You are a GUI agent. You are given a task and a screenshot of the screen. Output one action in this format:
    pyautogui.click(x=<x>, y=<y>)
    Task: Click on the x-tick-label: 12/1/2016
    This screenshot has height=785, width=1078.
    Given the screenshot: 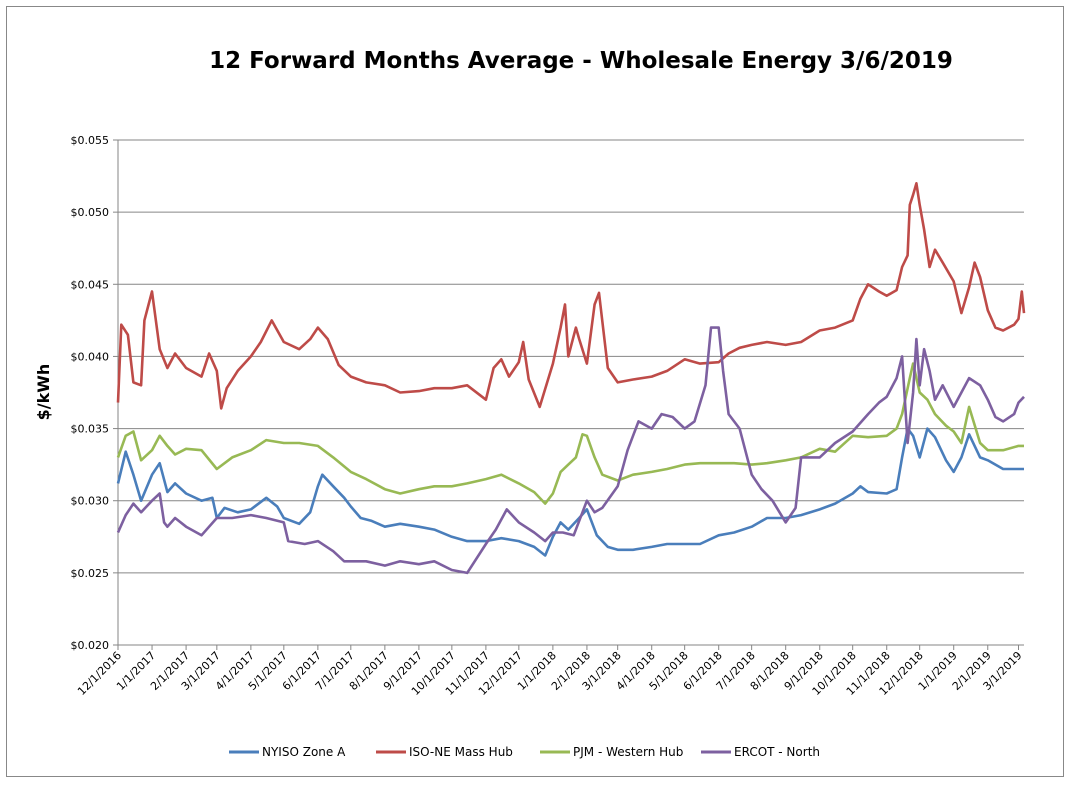 What is the action you would take?
    pyautogui.click(x=99, y=673)
    